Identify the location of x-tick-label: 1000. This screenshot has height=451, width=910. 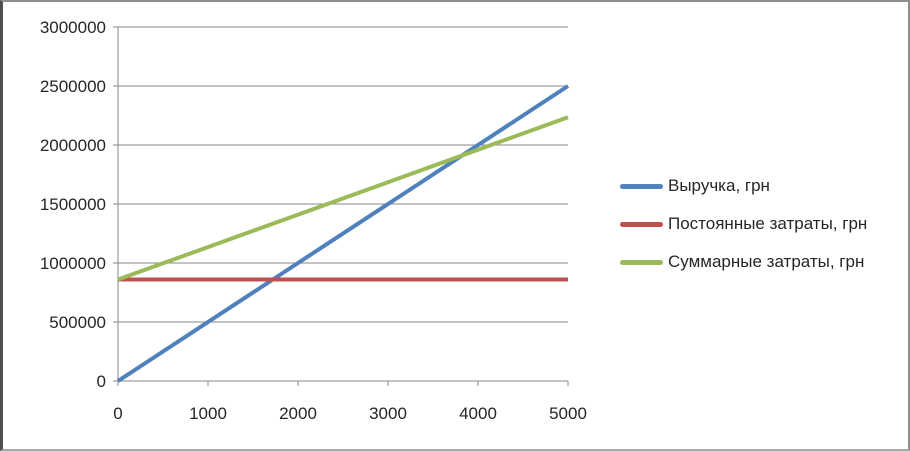
(208, 413).